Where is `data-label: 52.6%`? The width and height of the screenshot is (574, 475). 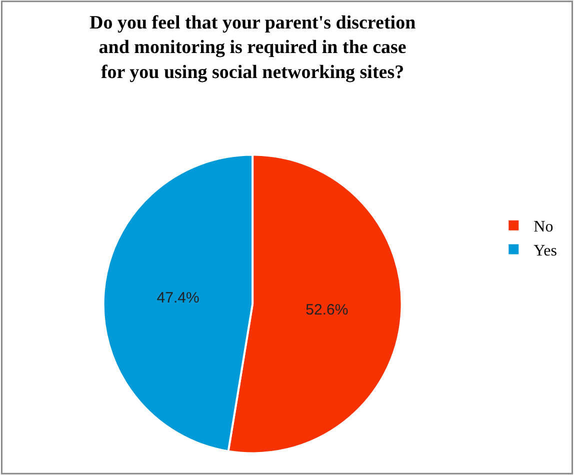 data-label: 52.6% is located at coordinates (327, 310).